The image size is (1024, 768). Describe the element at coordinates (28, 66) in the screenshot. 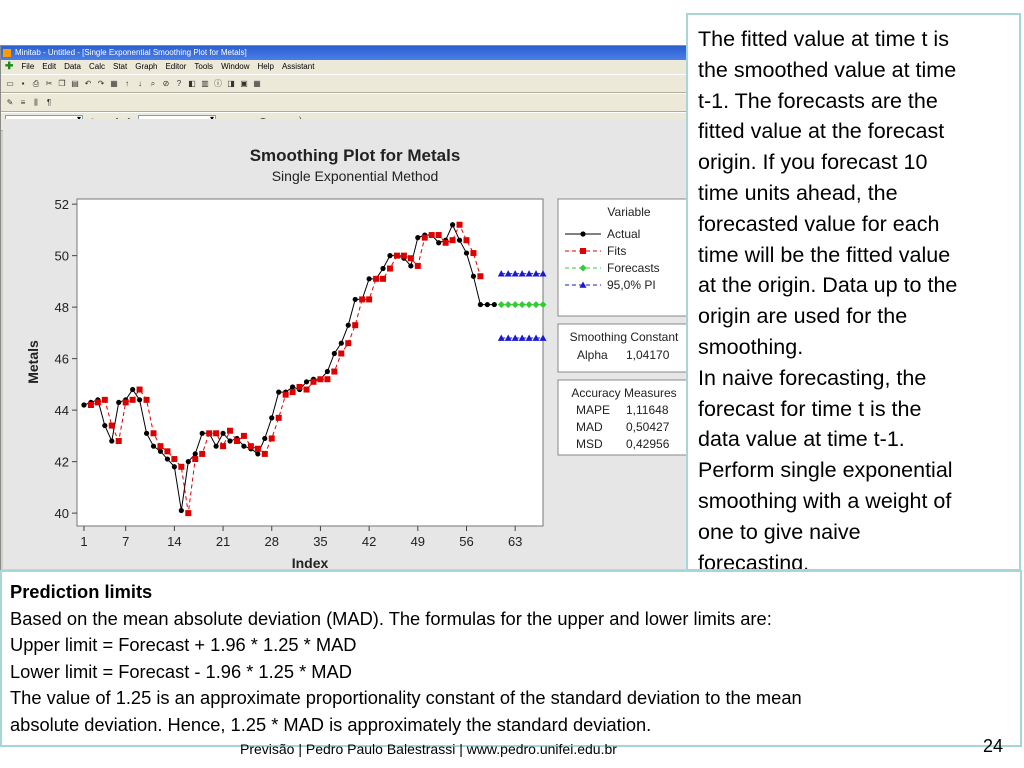

I see `menu-file: File` at that location.